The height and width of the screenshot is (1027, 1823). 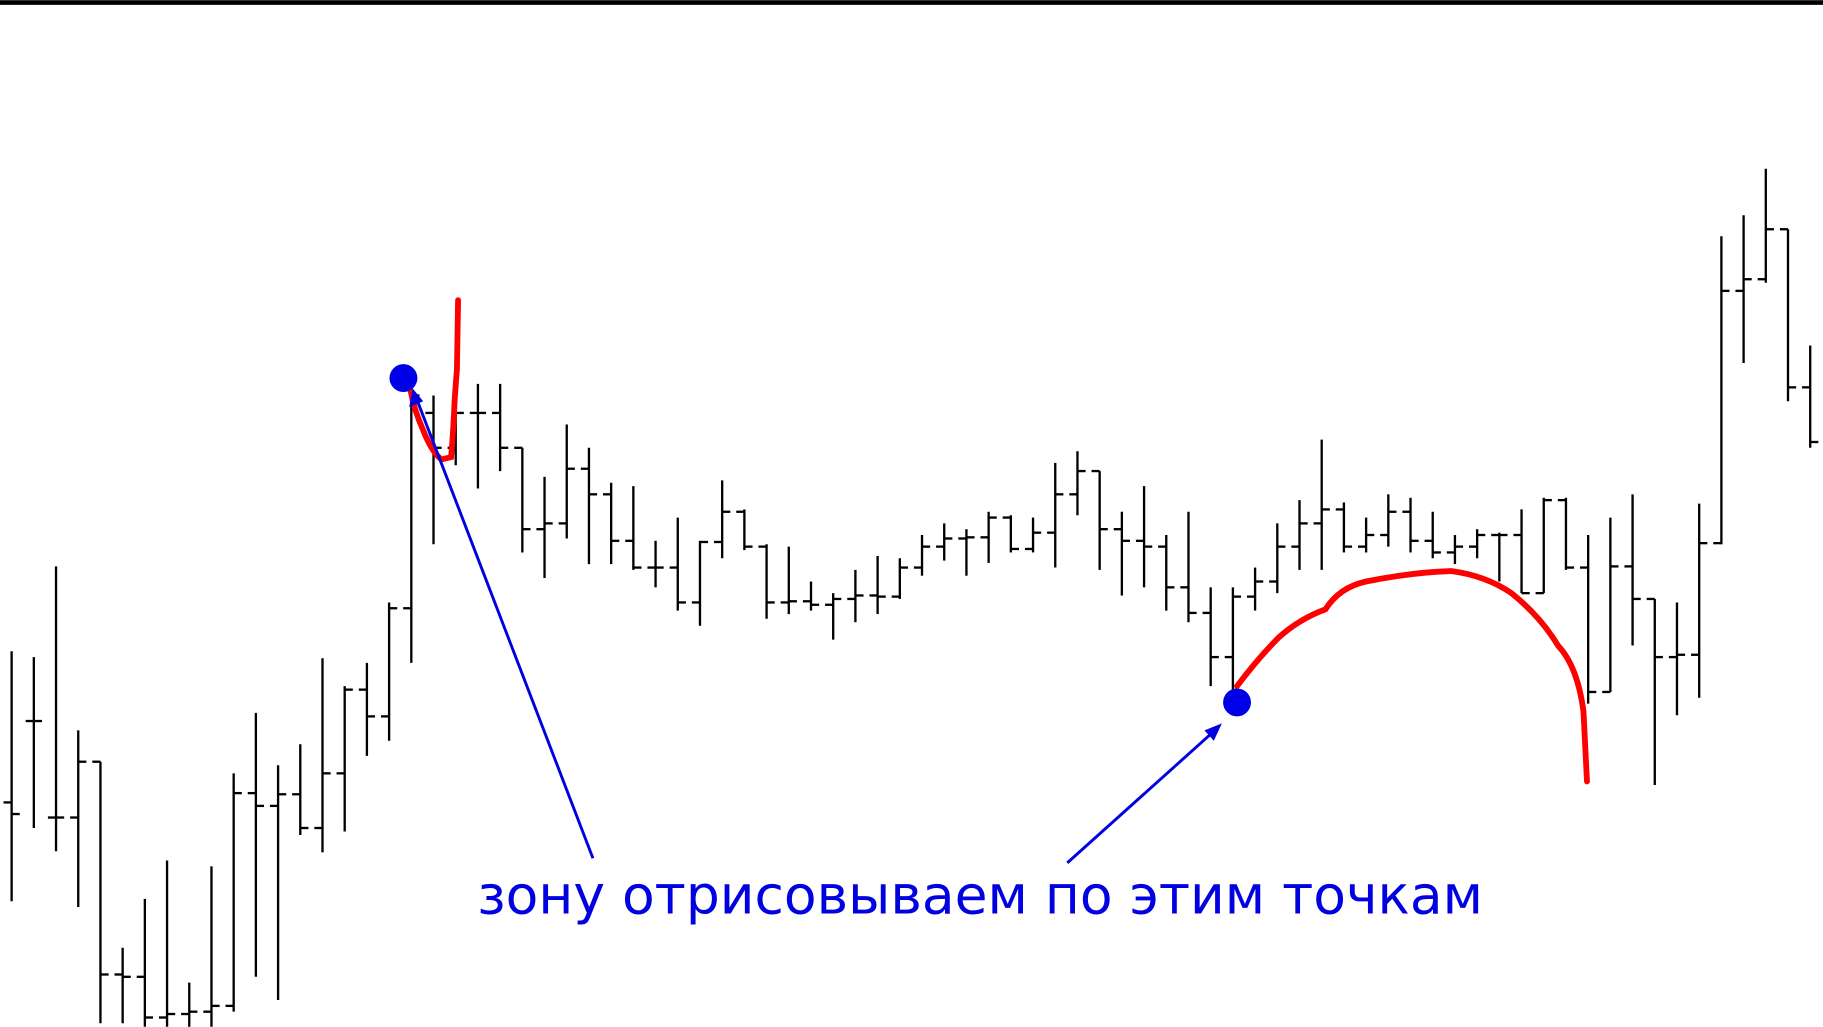 I want to click on top-border, so click(x=911, y=2).